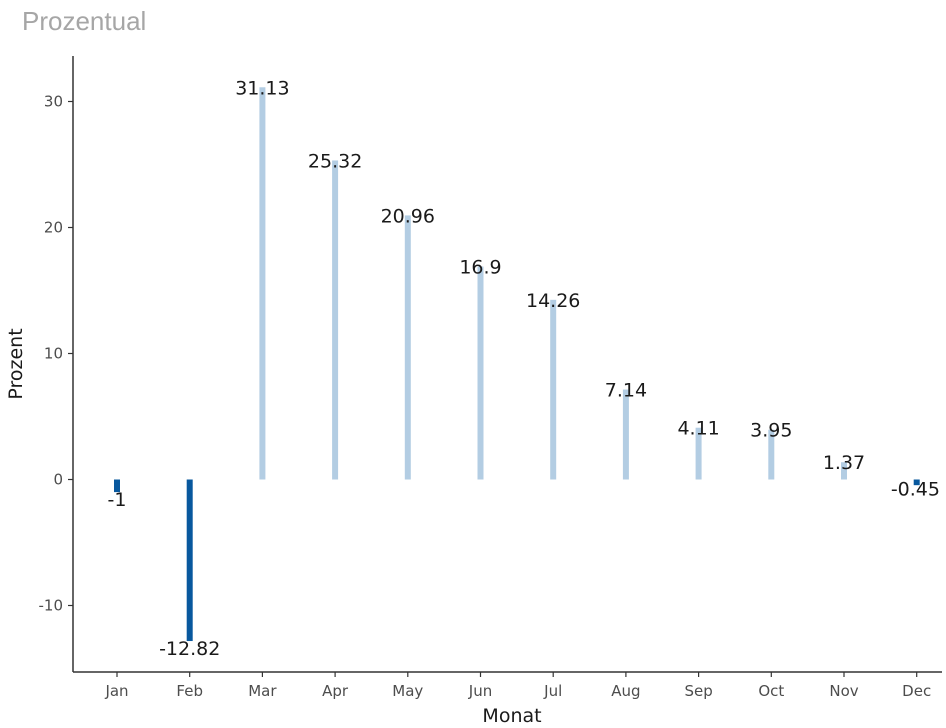 This screenshot has width=946, height=728. I want to click on x-tick-label: Mar, so click(262, 691).